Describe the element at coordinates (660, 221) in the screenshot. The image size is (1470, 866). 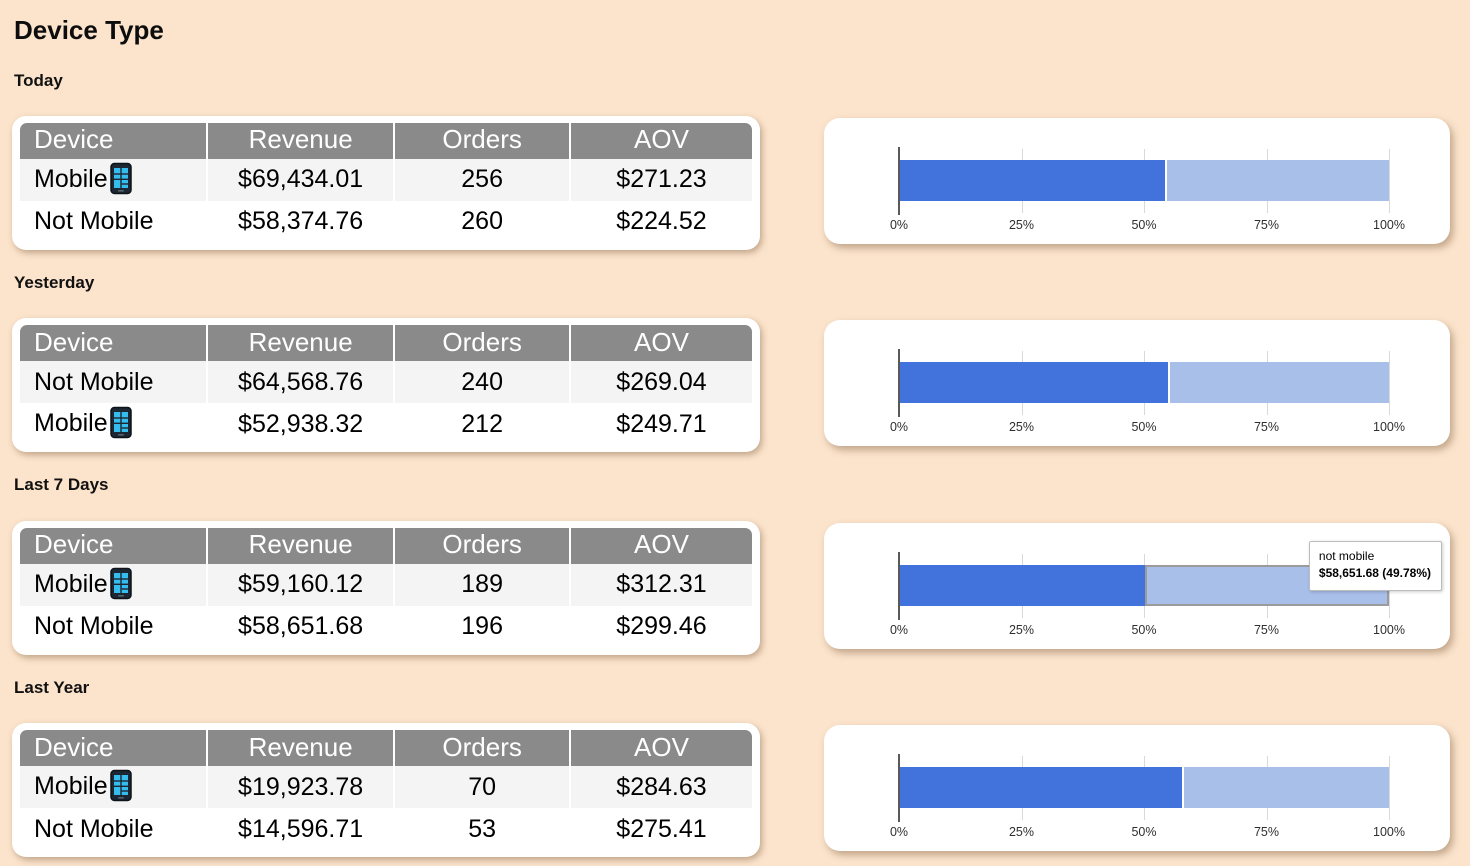
I see `aov-cell: $224.52` at that location.